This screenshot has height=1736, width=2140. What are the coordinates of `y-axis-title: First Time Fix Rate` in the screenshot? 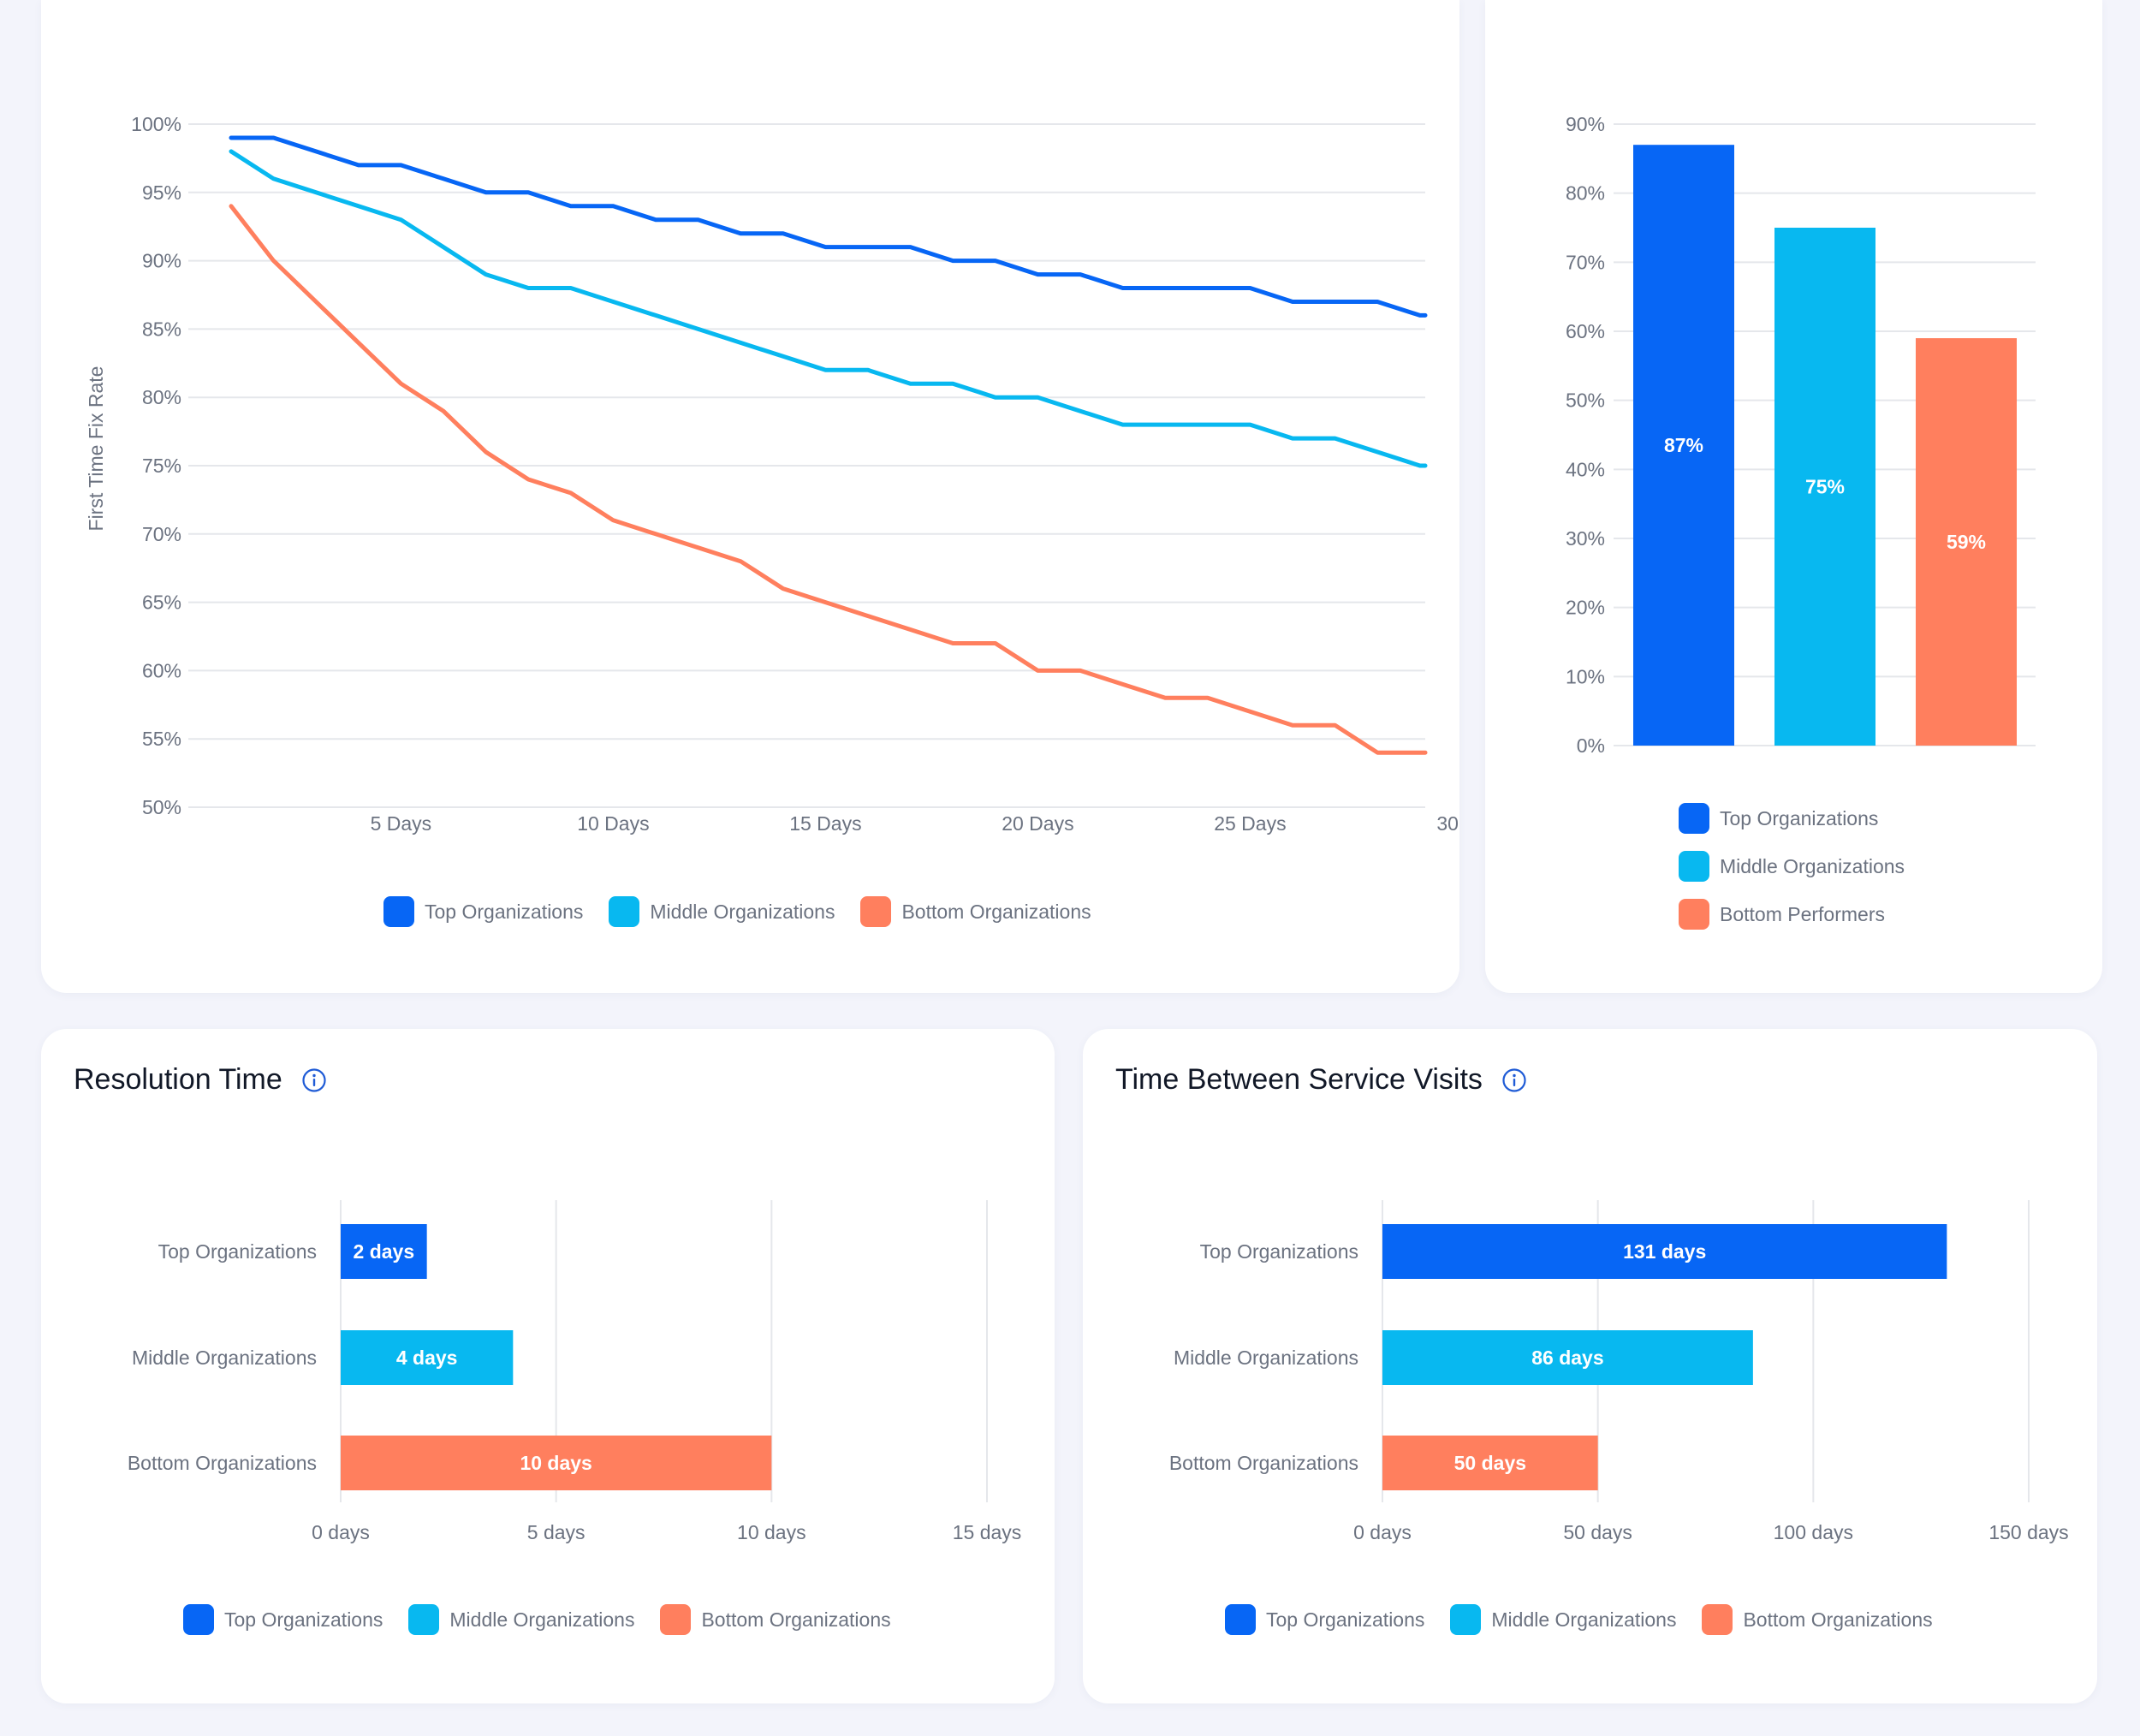 It's located at (96, 449).